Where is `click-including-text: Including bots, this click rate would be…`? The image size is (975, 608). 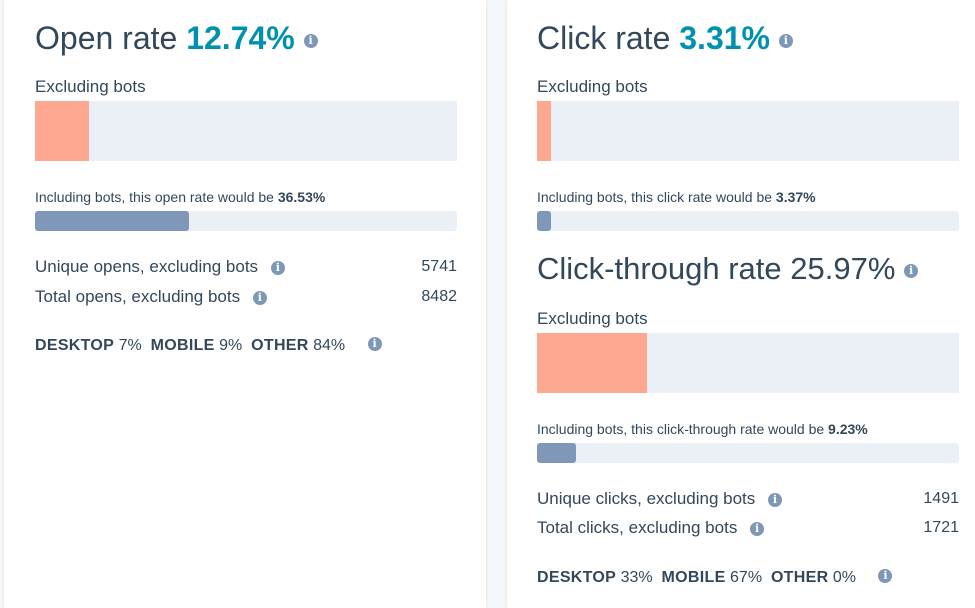
click-including-text: Including bots, this click rate would be… is located at coordinates (676, 197).